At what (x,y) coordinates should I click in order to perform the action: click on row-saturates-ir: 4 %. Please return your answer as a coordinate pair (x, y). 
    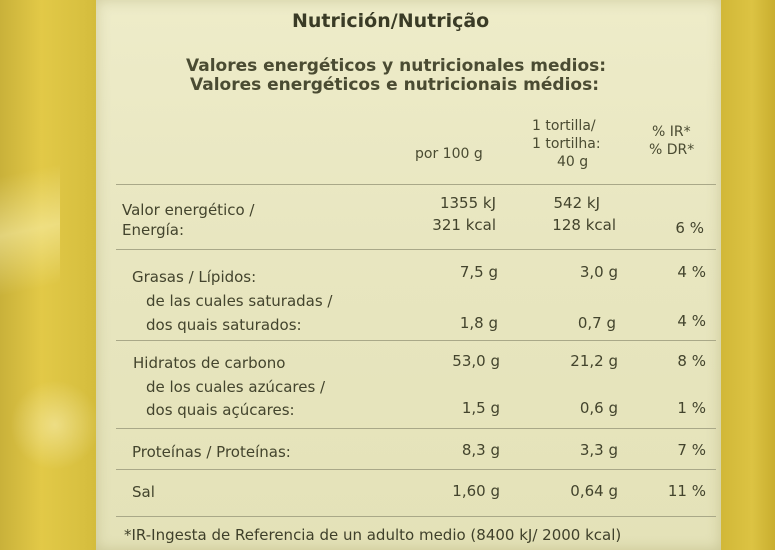
    Looking at the image, I should click on (691, 321).